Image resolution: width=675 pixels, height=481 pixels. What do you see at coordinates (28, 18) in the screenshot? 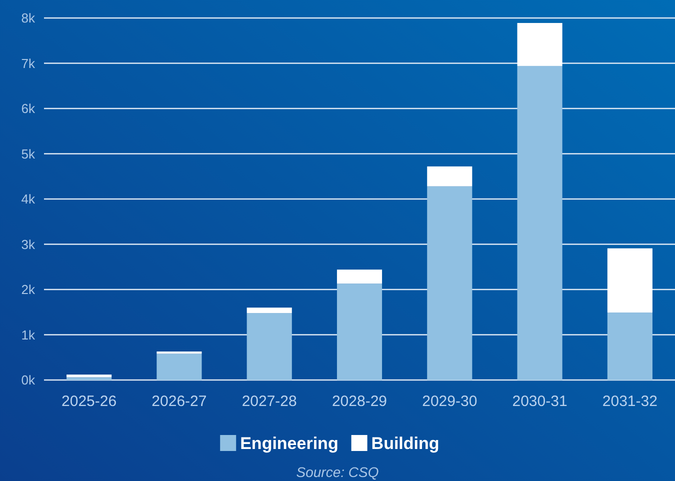
I see `y-tick-label: 8k` at bounding box center [28, 18].